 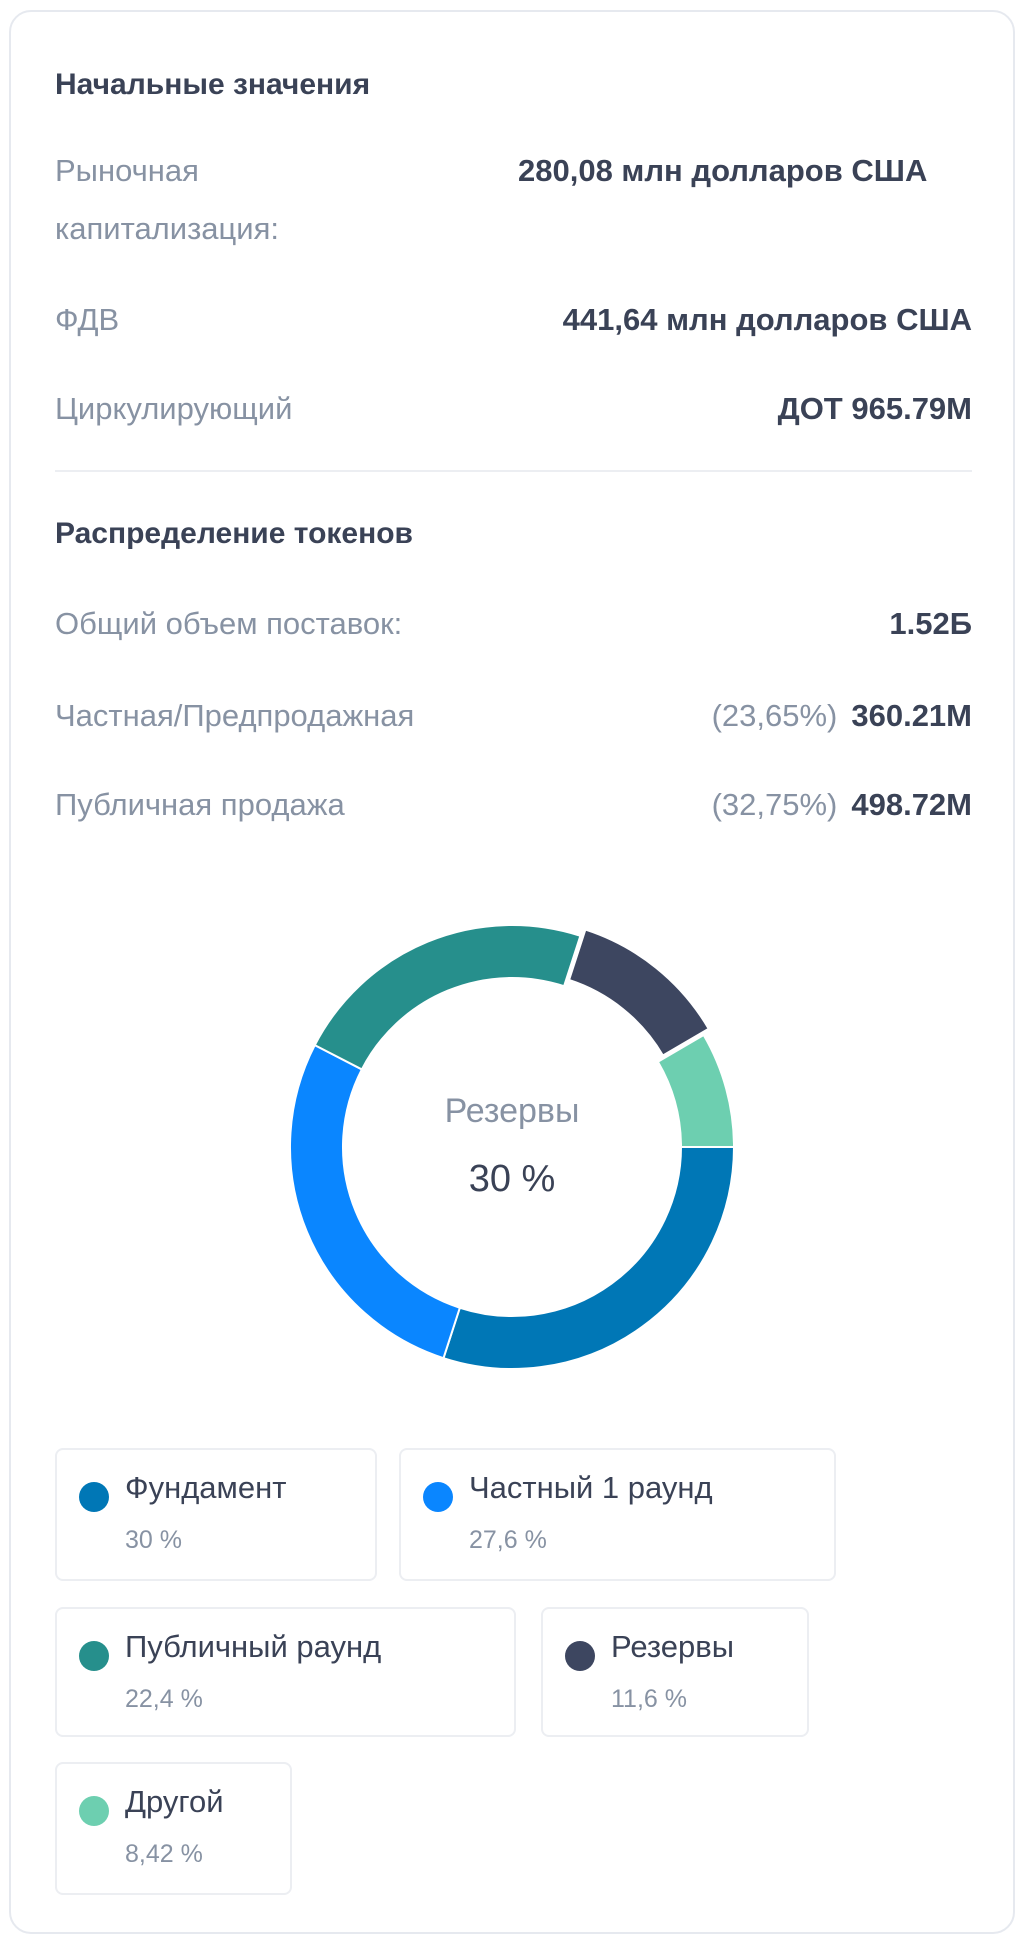 I want to click on total-supply-value: 1.52Б, so click(x=930, y=623).